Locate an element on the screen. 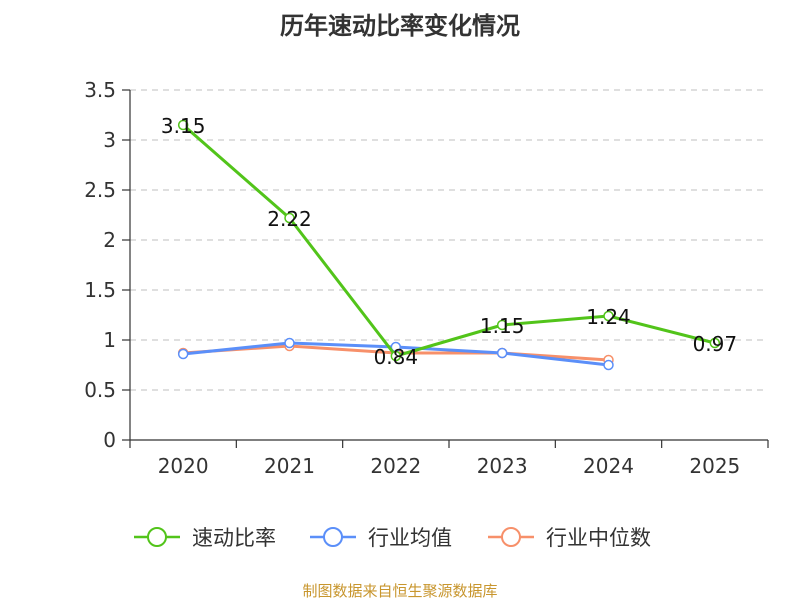  x-tick-label: 2025 is located at coordinates (714, 466).